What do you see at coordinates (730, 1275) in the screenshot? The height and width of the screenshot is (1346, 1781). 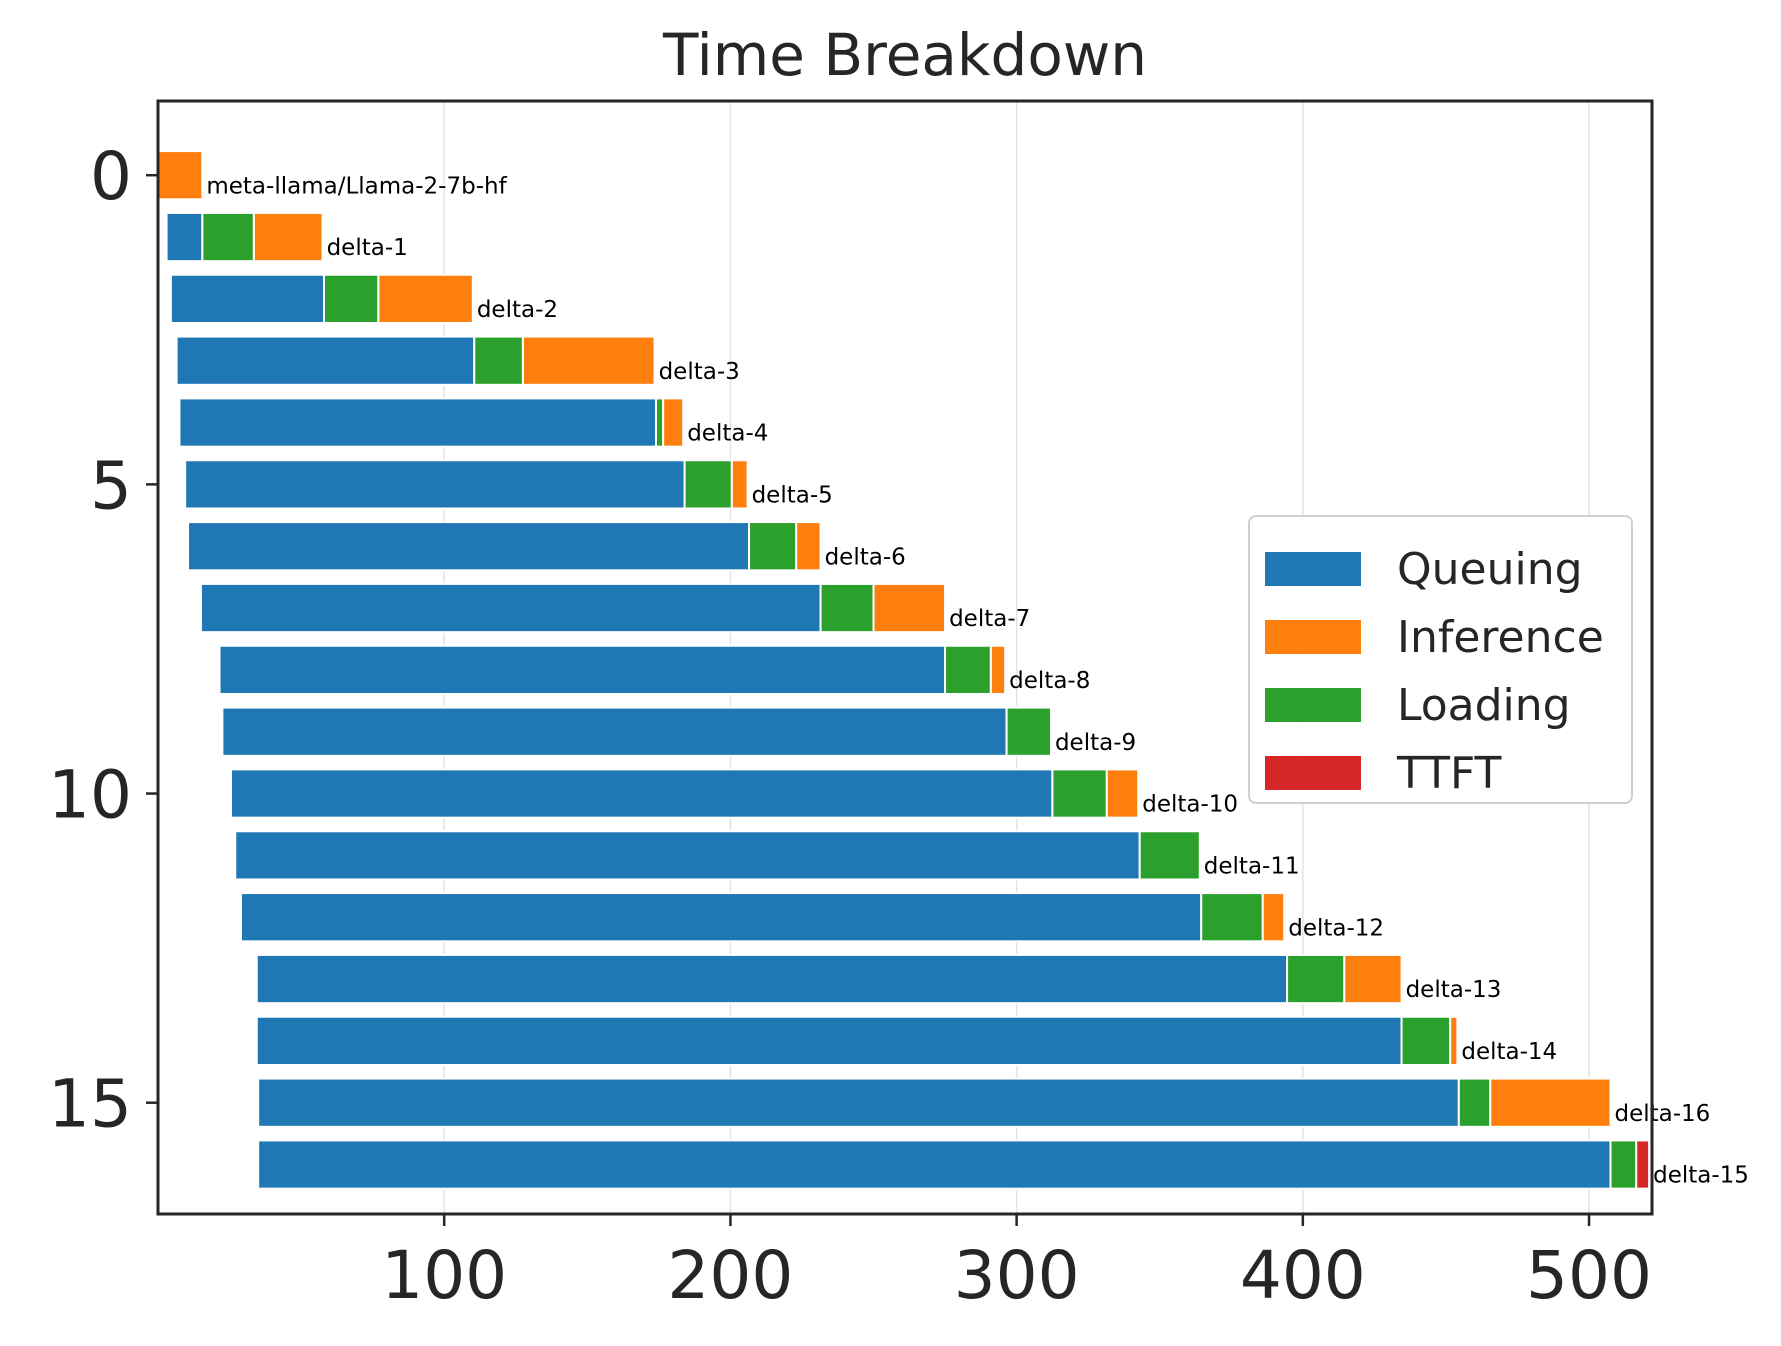 I see `x-tick-label-200: 200` at bounding box center [730, 1275].